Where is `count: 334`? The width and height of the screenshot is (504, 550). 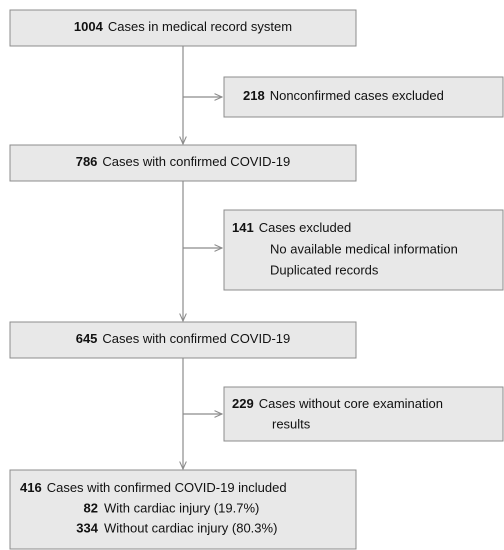
count: 334 is located at coordinates (87, 527).